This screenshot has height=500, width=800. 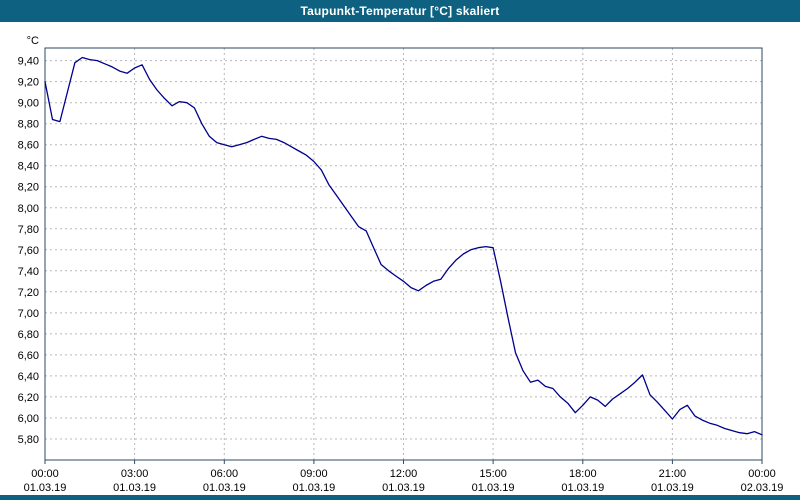 I want to click on y-tick-label: 7,00, so click(x=28, y=314).